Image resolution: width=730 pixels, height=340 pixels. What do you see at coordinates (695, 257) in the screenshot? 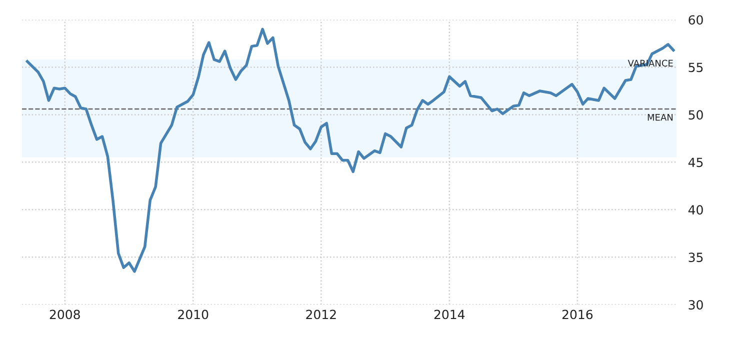
I see `y-tick-label: 35` at bounding box center [695, 257].